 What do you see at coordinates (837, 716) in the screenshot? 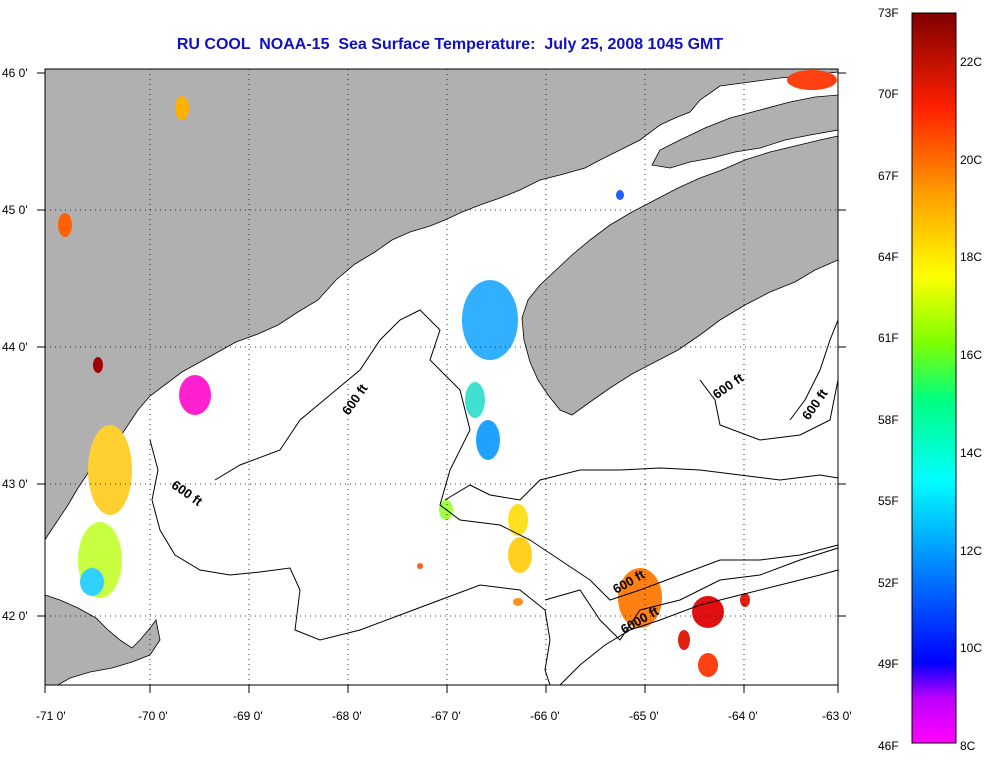
I see `lon-tick-label: -63 0'` at bounding box center [837, 716].